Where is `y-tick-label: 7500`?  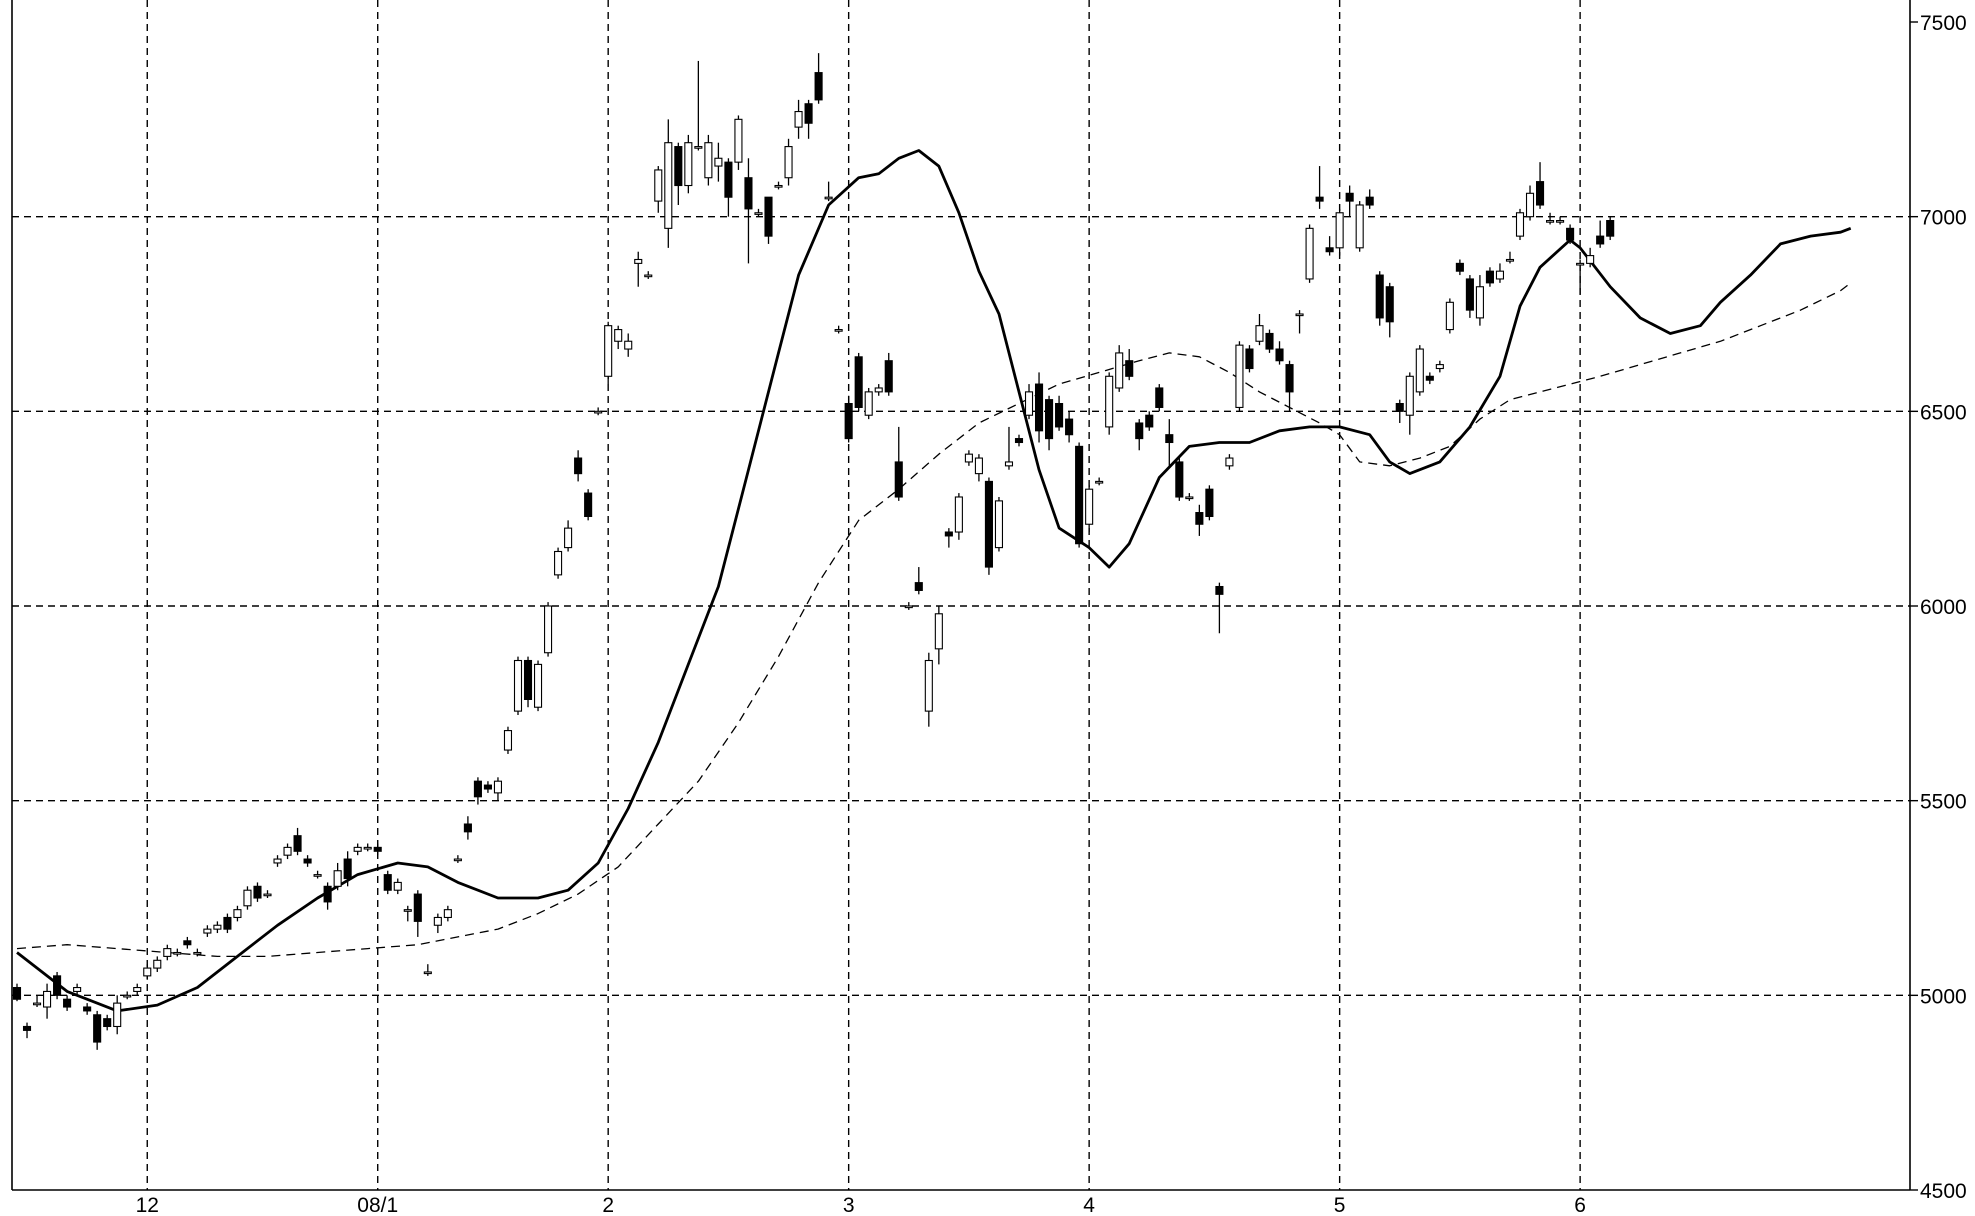
y-tick-label: 7500 is located at coordinates (1943, 23).